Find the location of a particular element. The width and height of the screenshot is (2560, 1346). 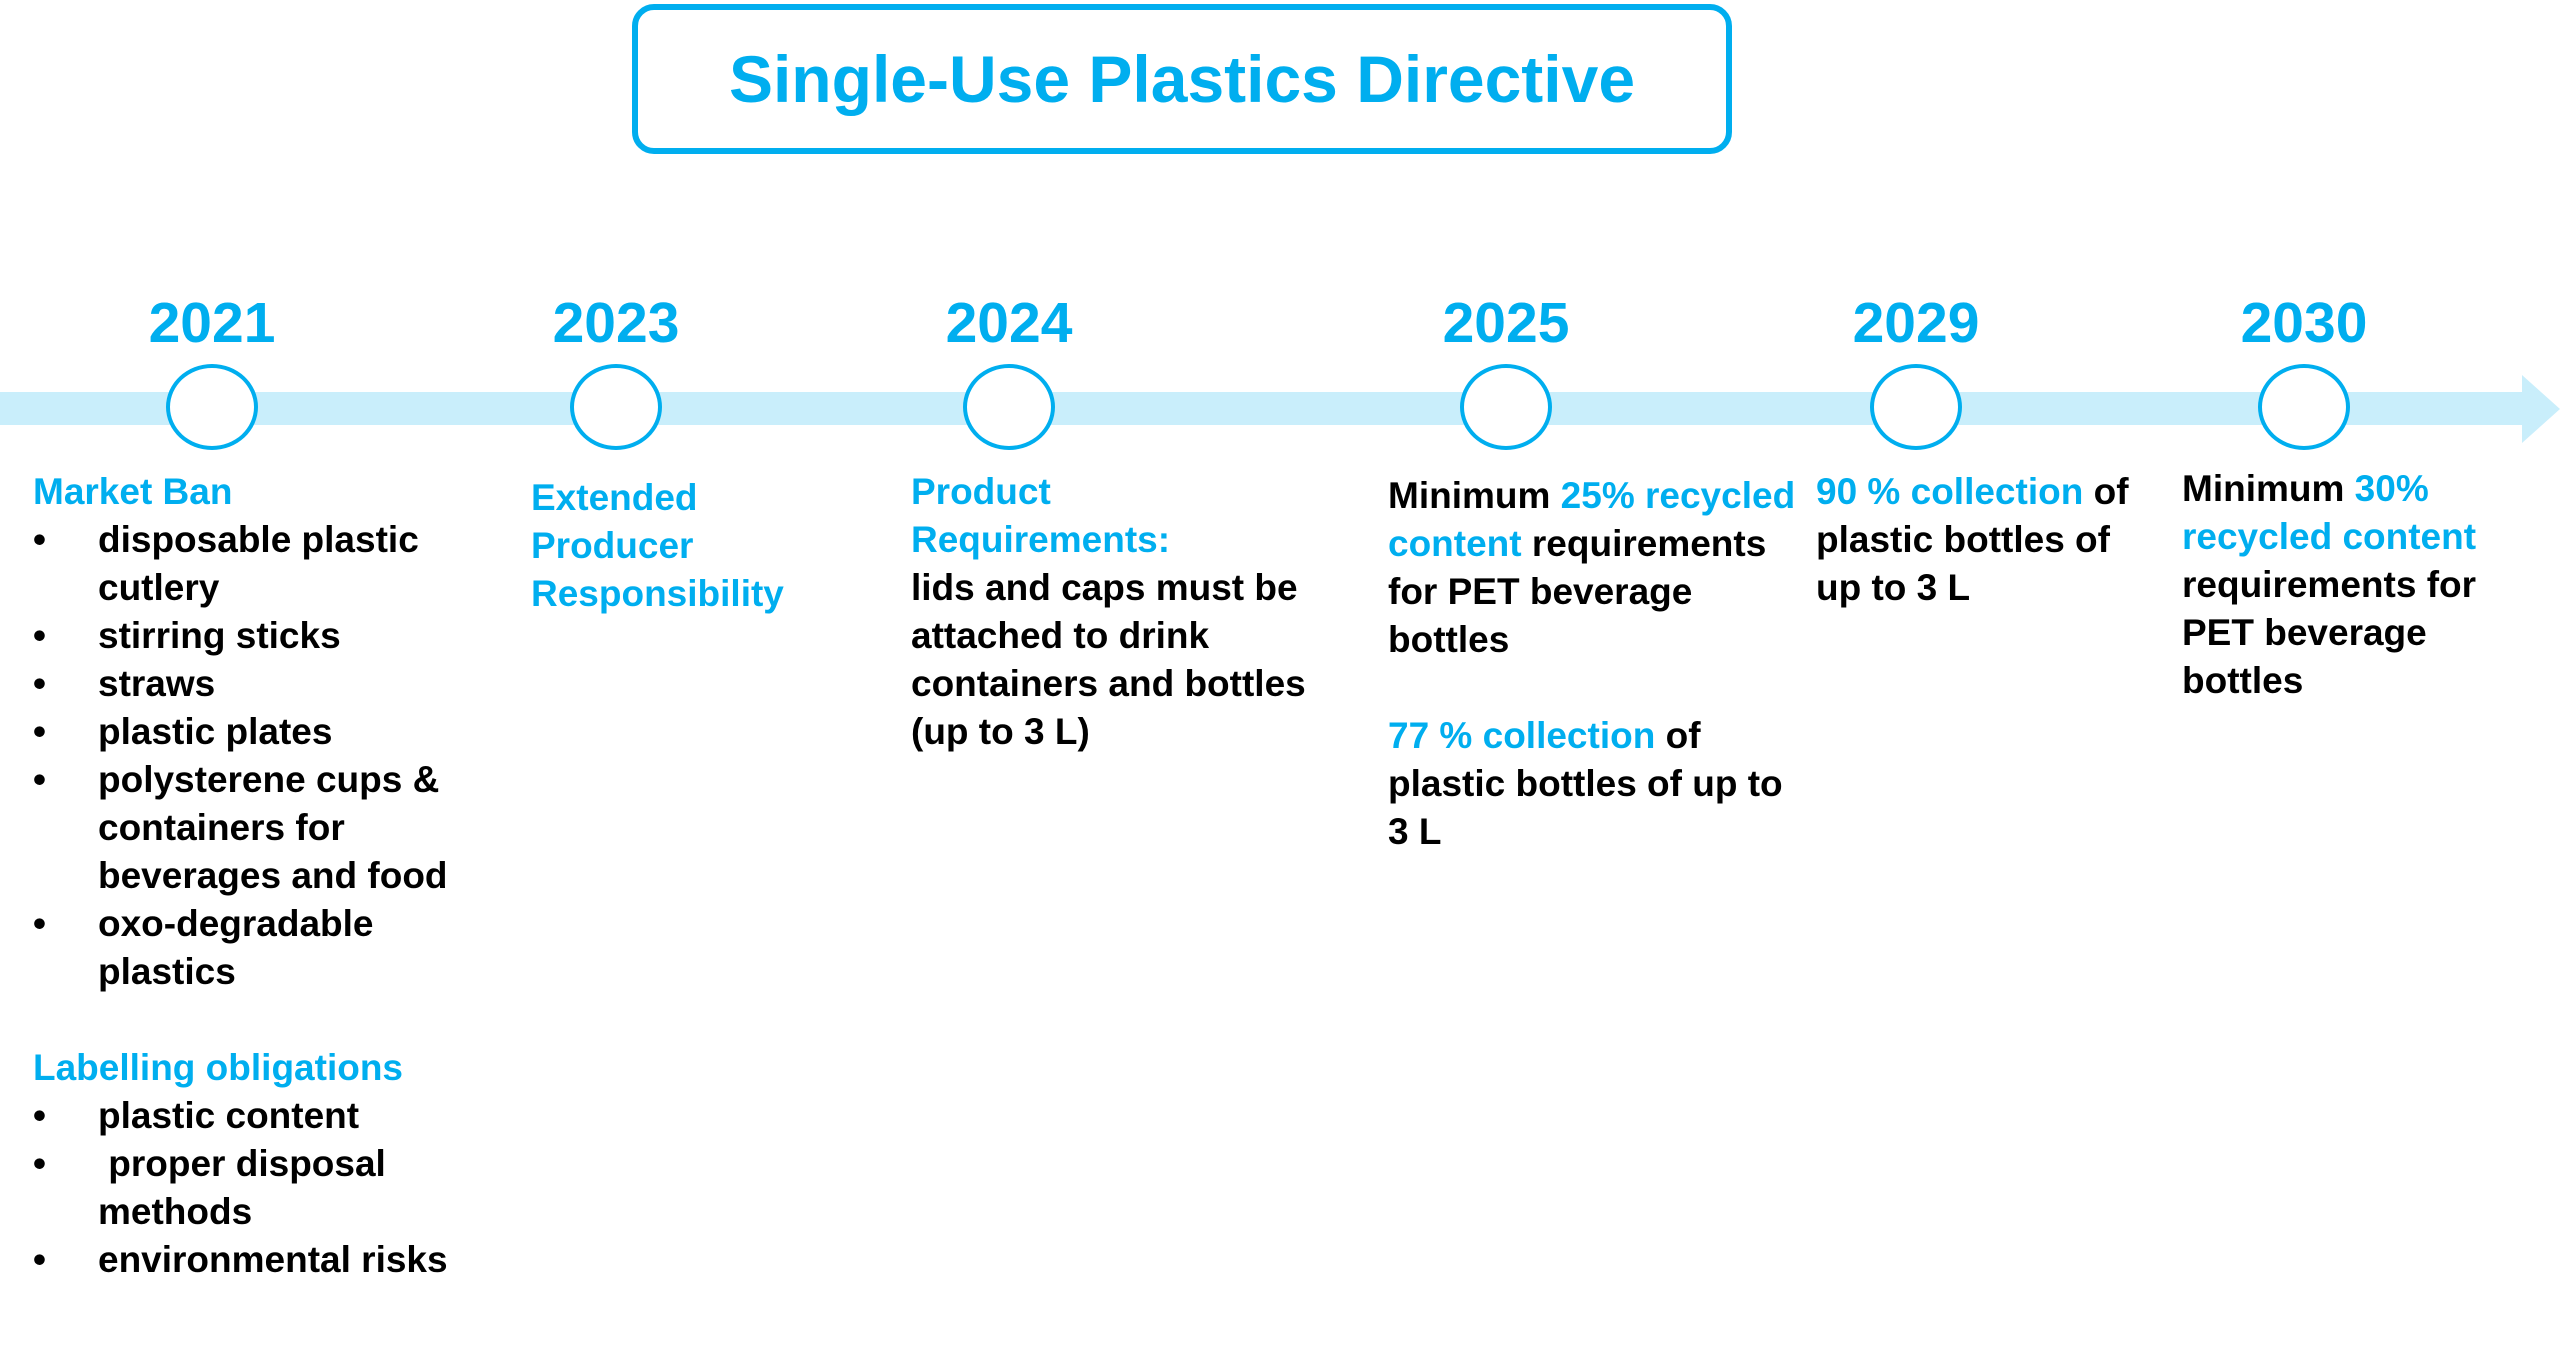

title-box: Single-Use Plastics Directive is located at coordinates (1182, 79).